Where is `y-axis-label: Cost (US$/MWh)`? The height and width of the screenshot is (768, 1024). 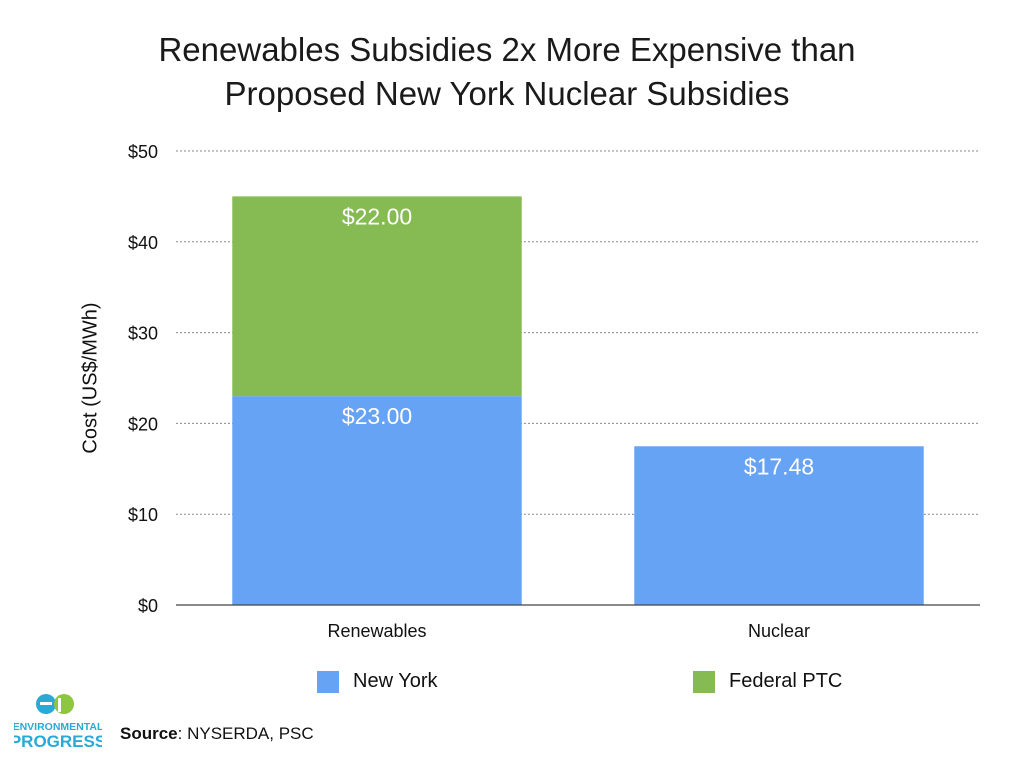
y-axis-label: Cost (US$/MWh) is located at coordinates (90, 378).